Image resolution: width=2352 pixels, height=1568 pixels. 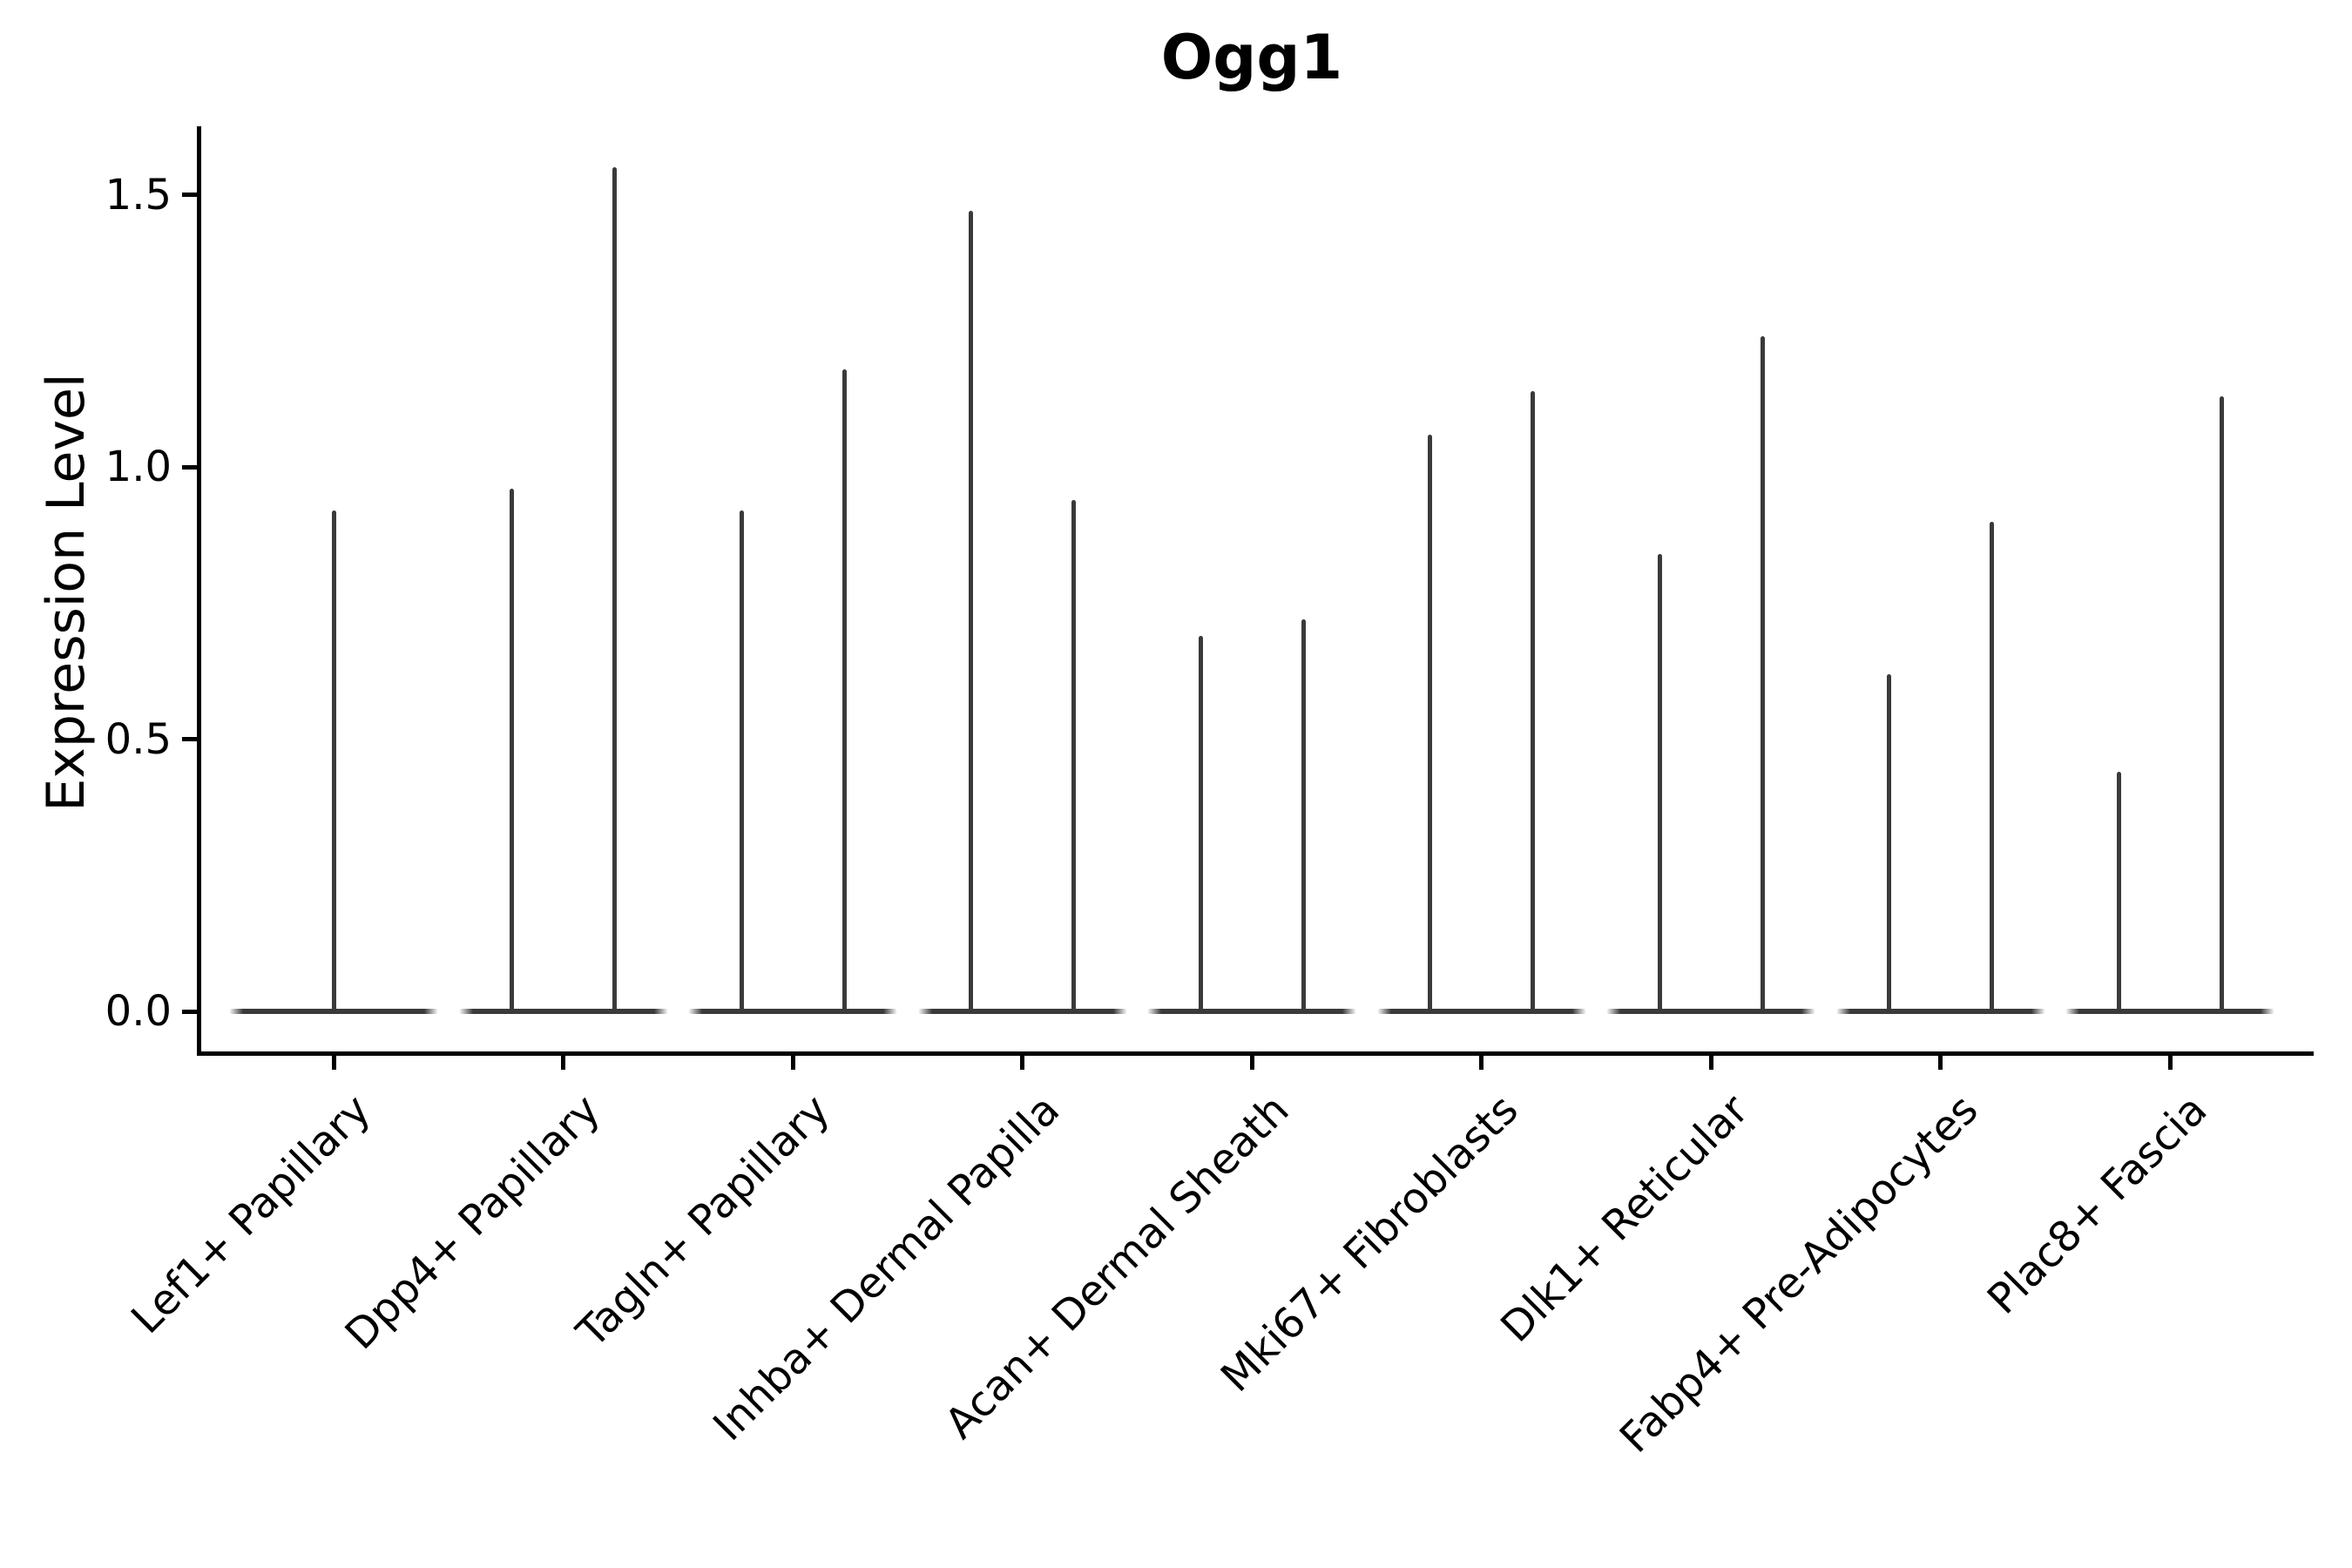 I want to click on y-axis-spine, so click(x=199, y=591).